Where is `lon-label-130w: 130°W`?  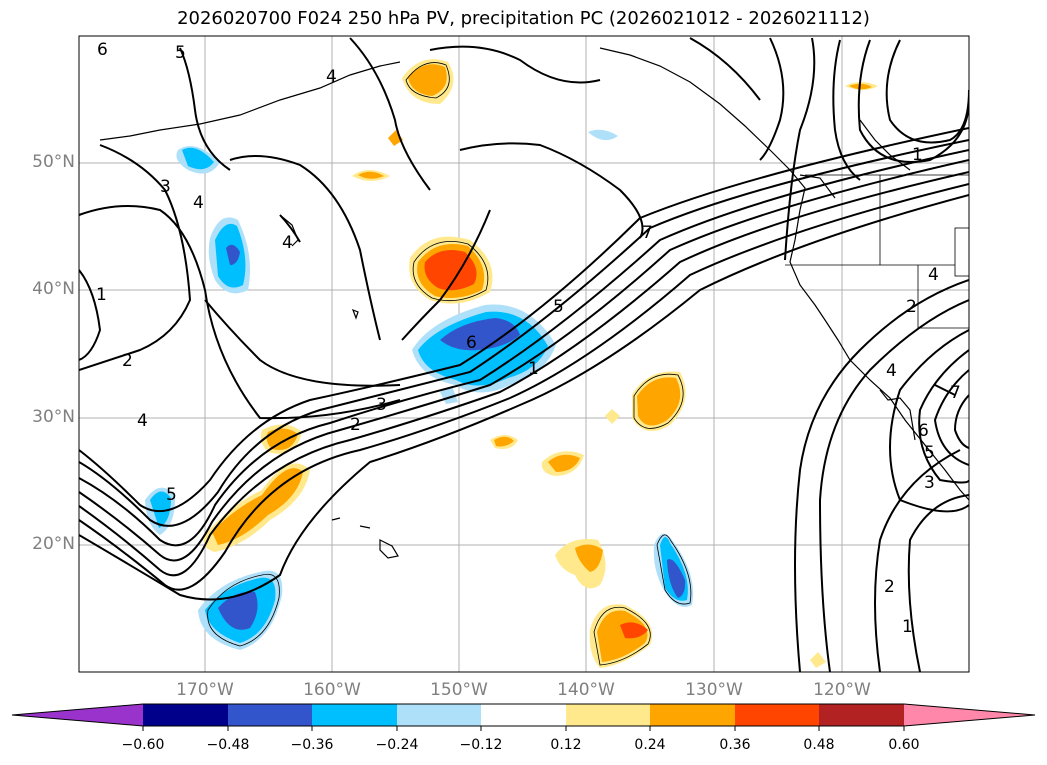
lon-label-130w: 130°W is located at coordinates (714, 690).